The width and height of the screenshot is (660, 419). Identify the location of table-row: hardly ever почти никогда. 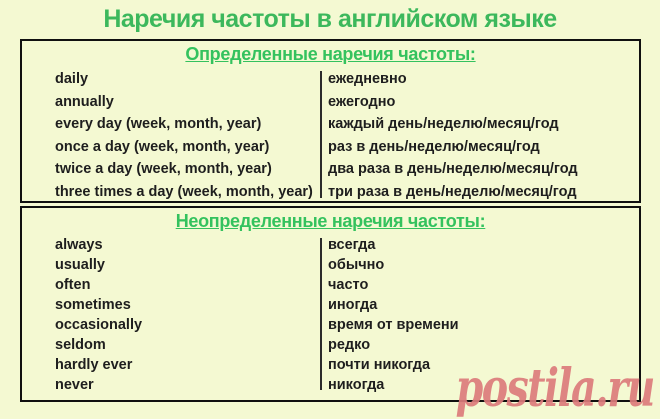
(330, 365).